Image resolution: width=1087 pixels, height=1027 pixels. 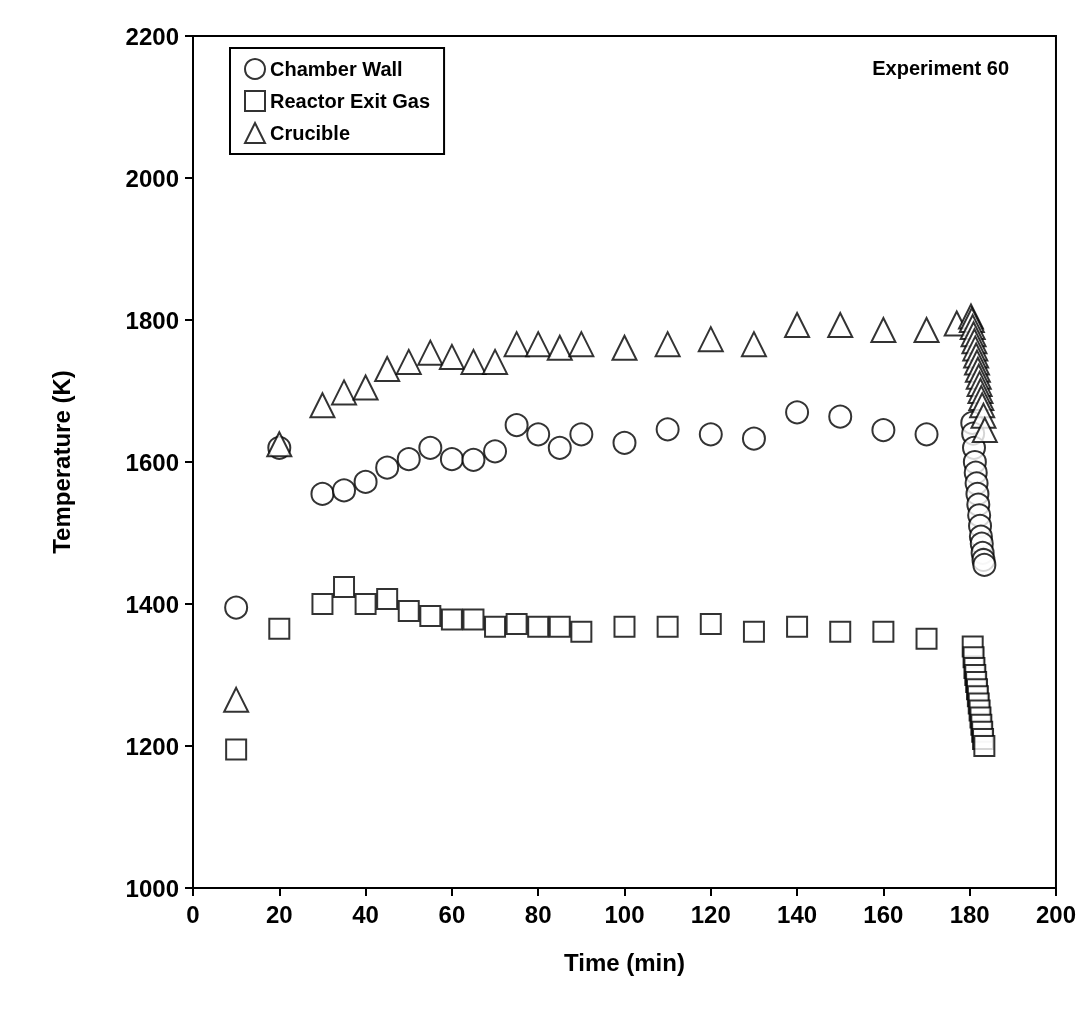 What do you see at coordinates (152, 746) in the screenshot?
I see `y-tick-label: 1200` at bounding box center [152, 746].